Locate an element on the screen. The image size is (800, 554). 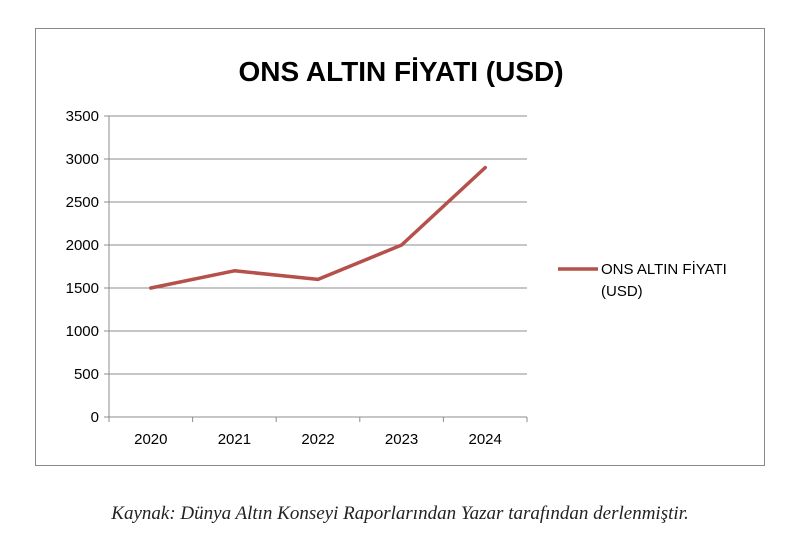
x-tick-label: 2020 is located at coordinates (150, 439).